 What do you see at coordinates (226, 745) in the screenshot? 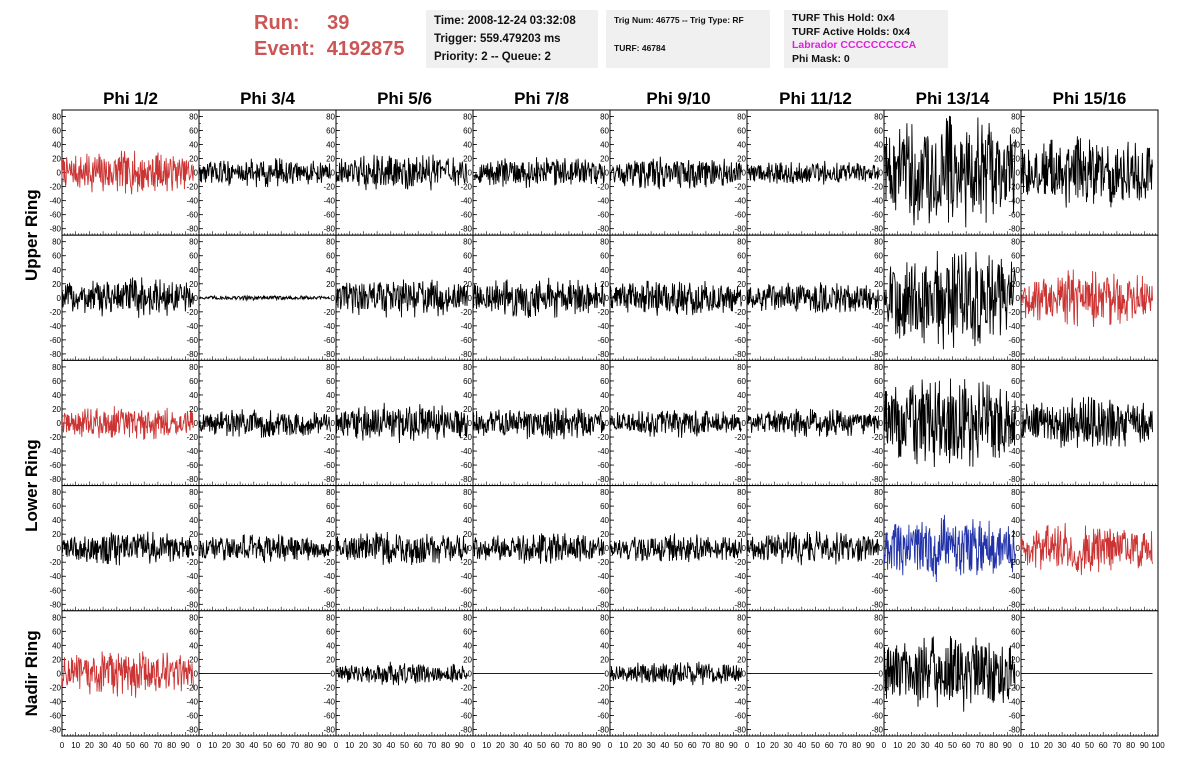
I see `x-tick-label: 20` at bounding box center [226, 745].